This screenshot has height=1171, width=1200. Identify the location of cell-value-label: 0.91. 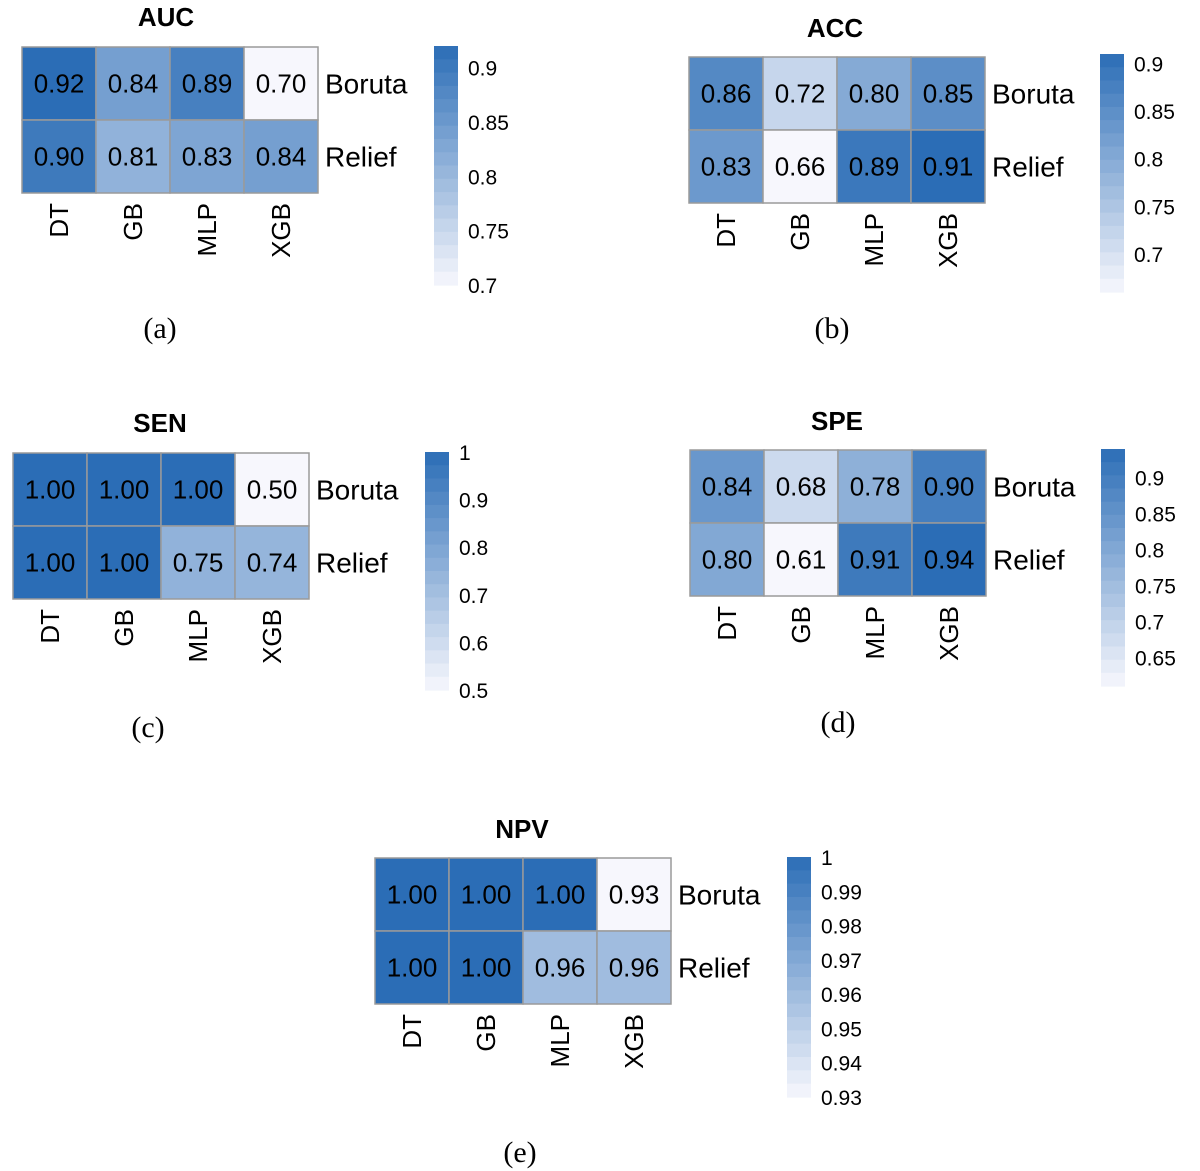
(948, 167).